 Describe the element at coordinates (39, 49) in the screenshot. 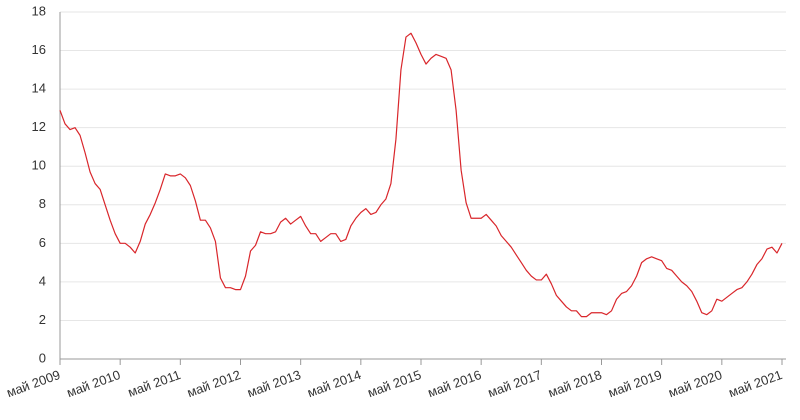

I see `y-tick-label: 16` at that location.